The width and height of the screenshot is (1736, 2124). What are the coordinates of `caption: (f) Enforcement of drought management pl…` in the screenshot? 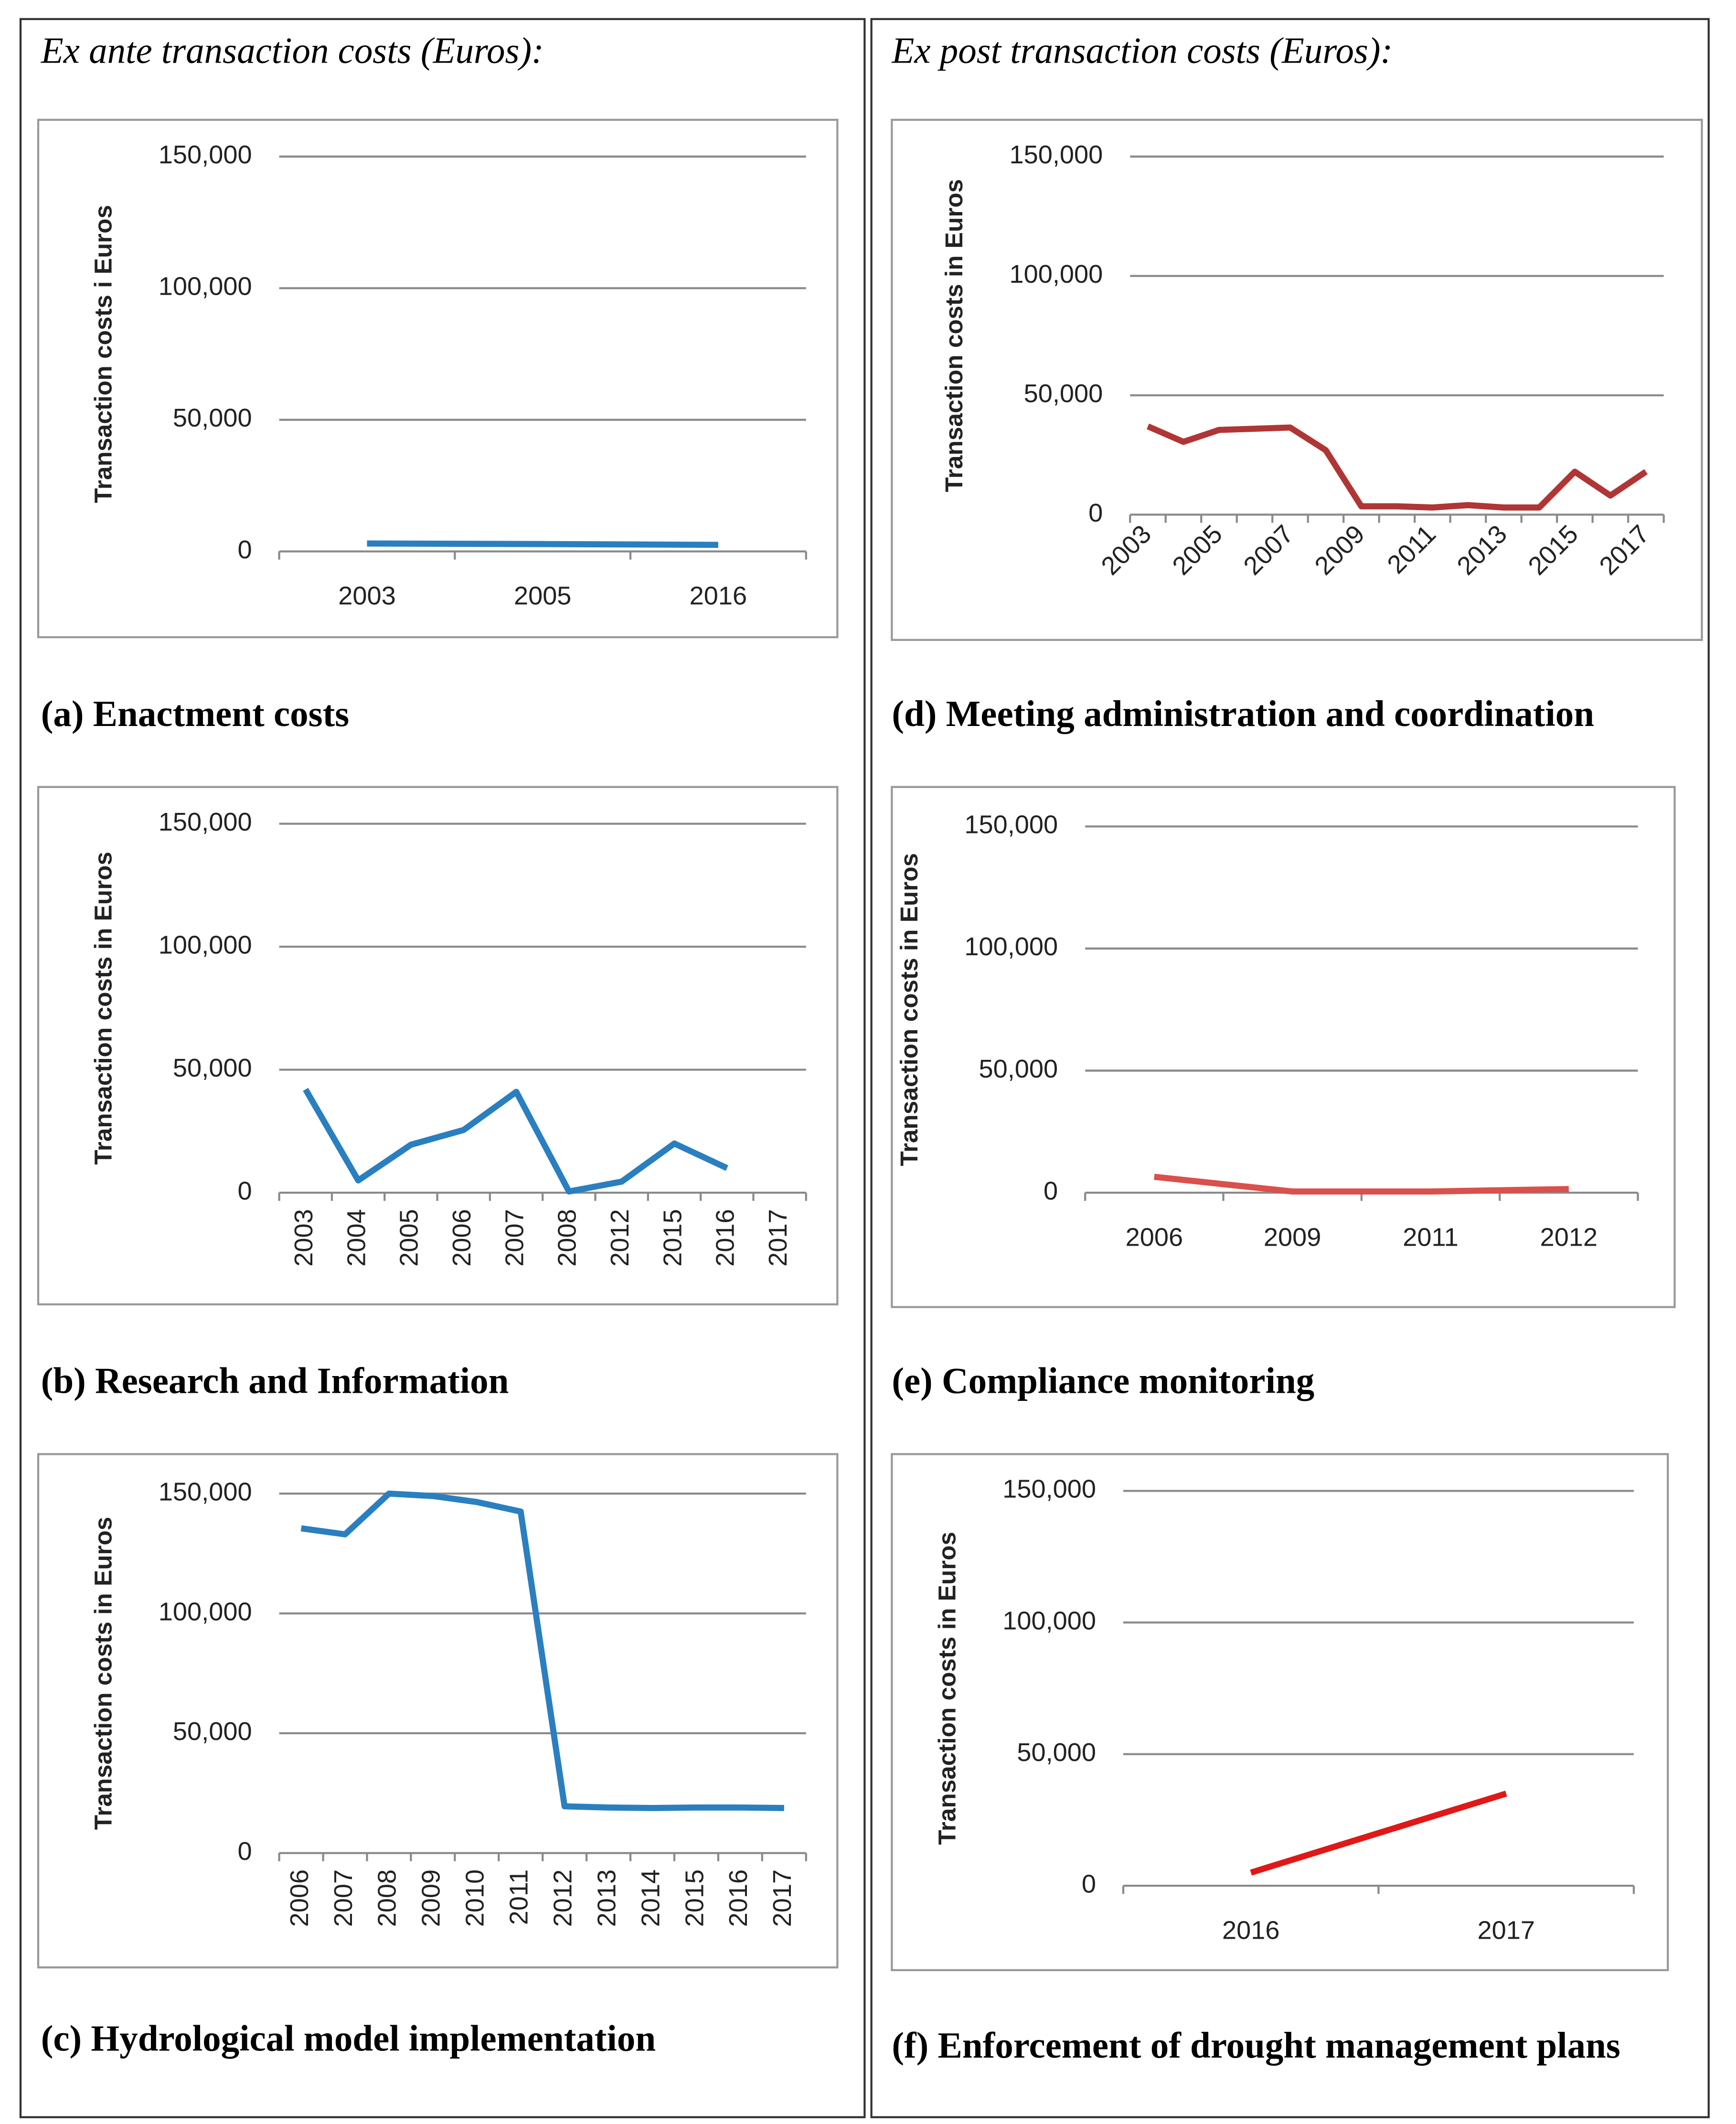 It's located at (1256, 2045).